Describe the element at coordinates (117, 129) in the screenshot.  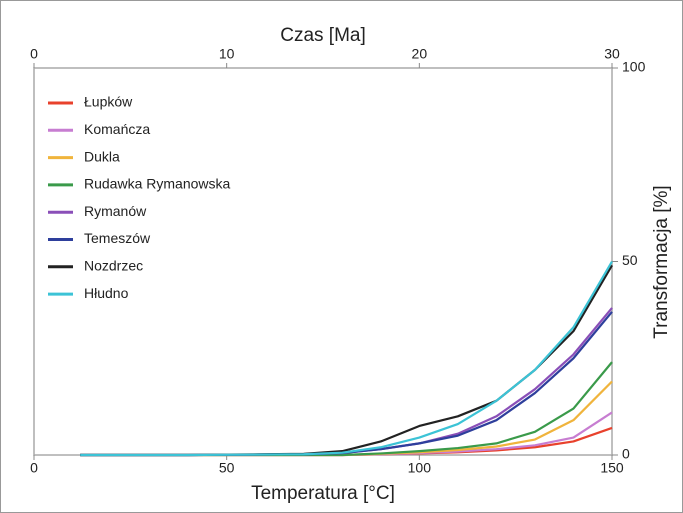
I see `legend-text: Komańcza` at that location.